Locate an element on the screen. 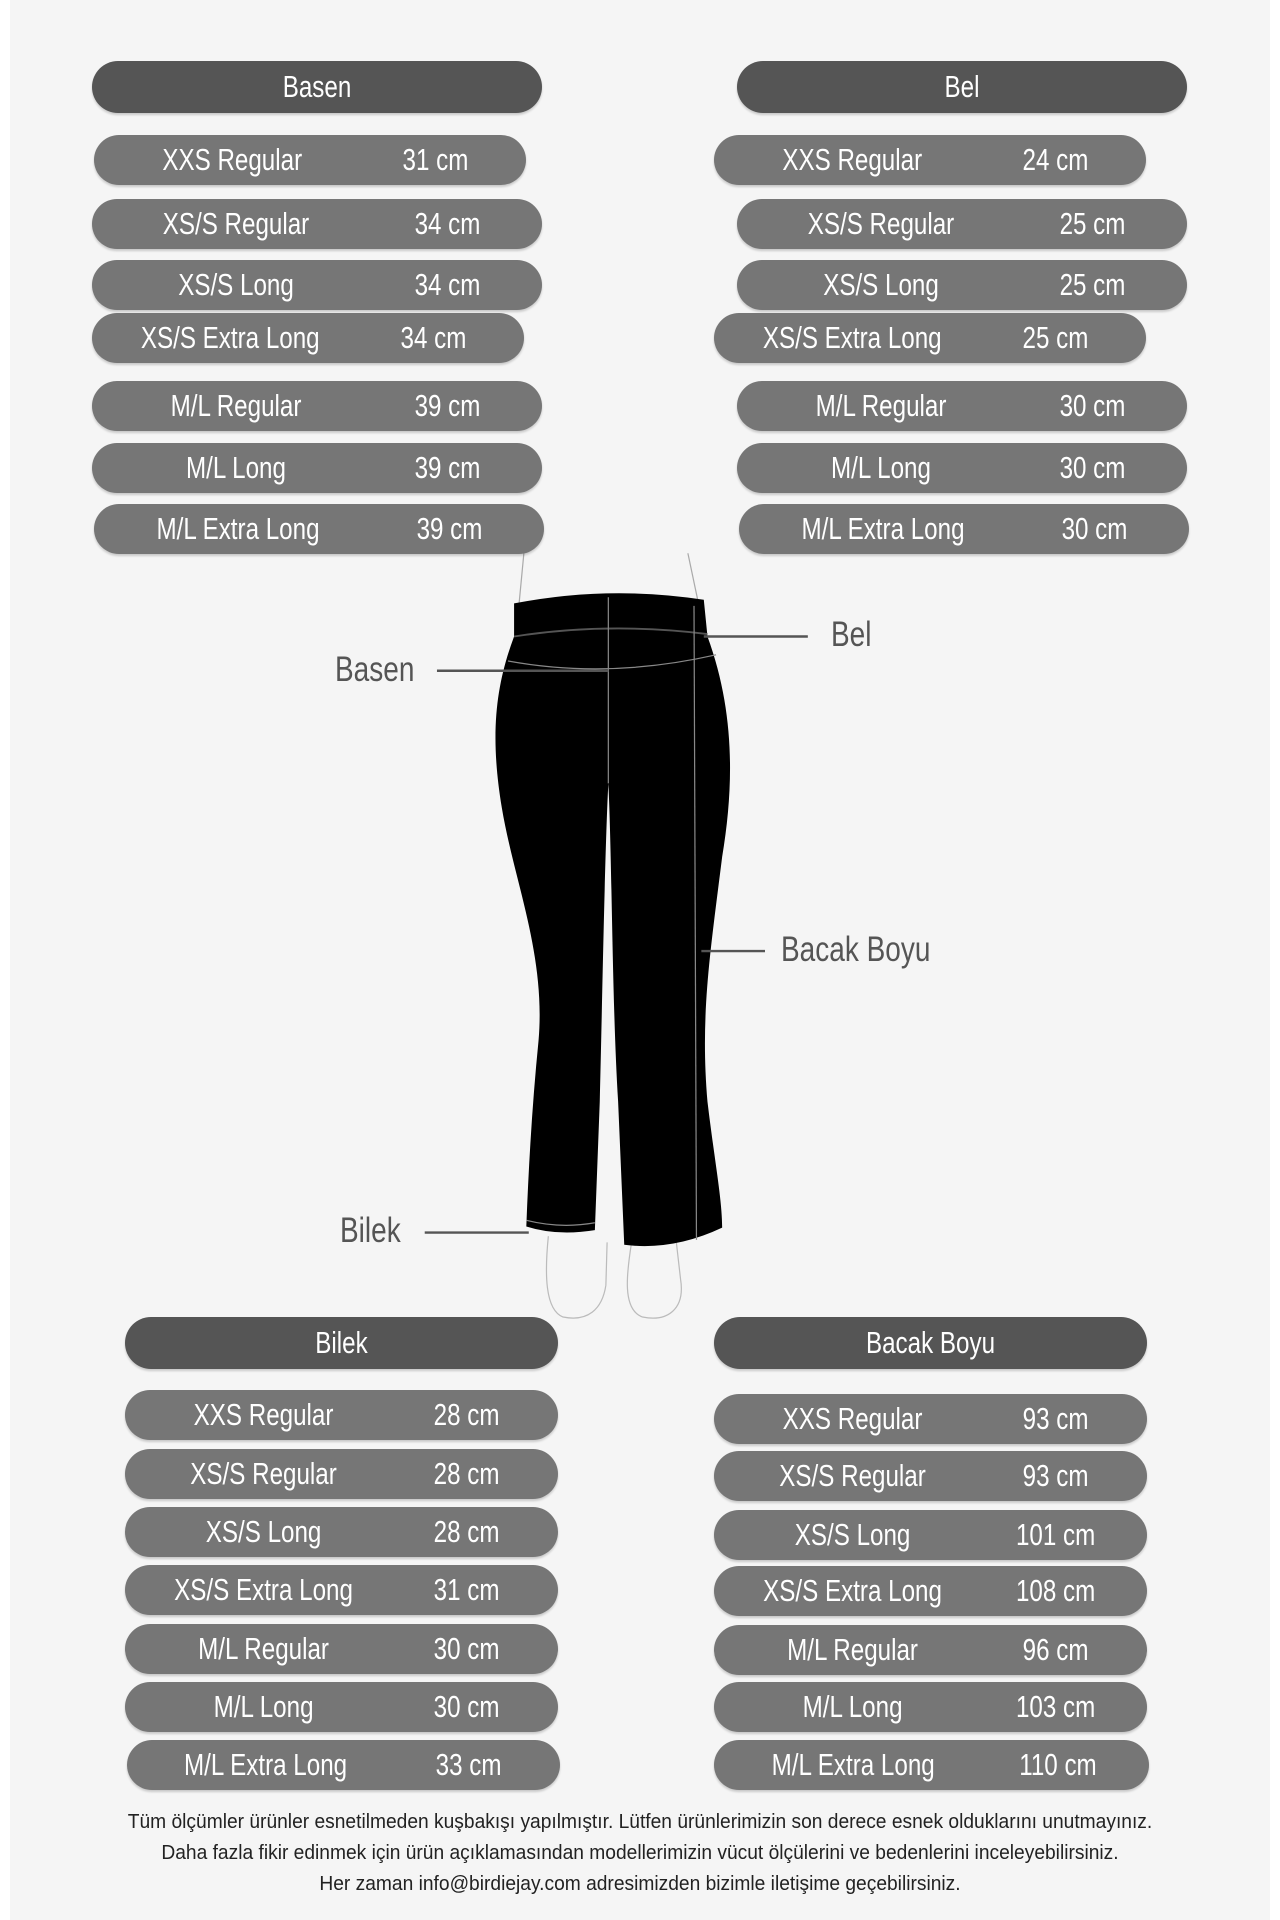 This screenshot has width=1280, height=1920. bel-row: M/L Extra Long 30 cm is located at coordinates (964, 529).